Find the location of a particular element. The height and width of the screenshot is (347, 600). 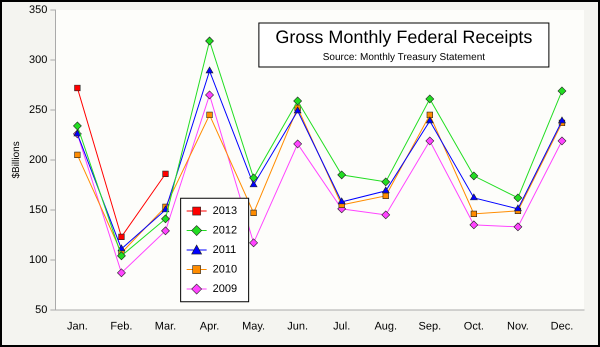

legend-label: 2011 is located at coordinates (224, 250).